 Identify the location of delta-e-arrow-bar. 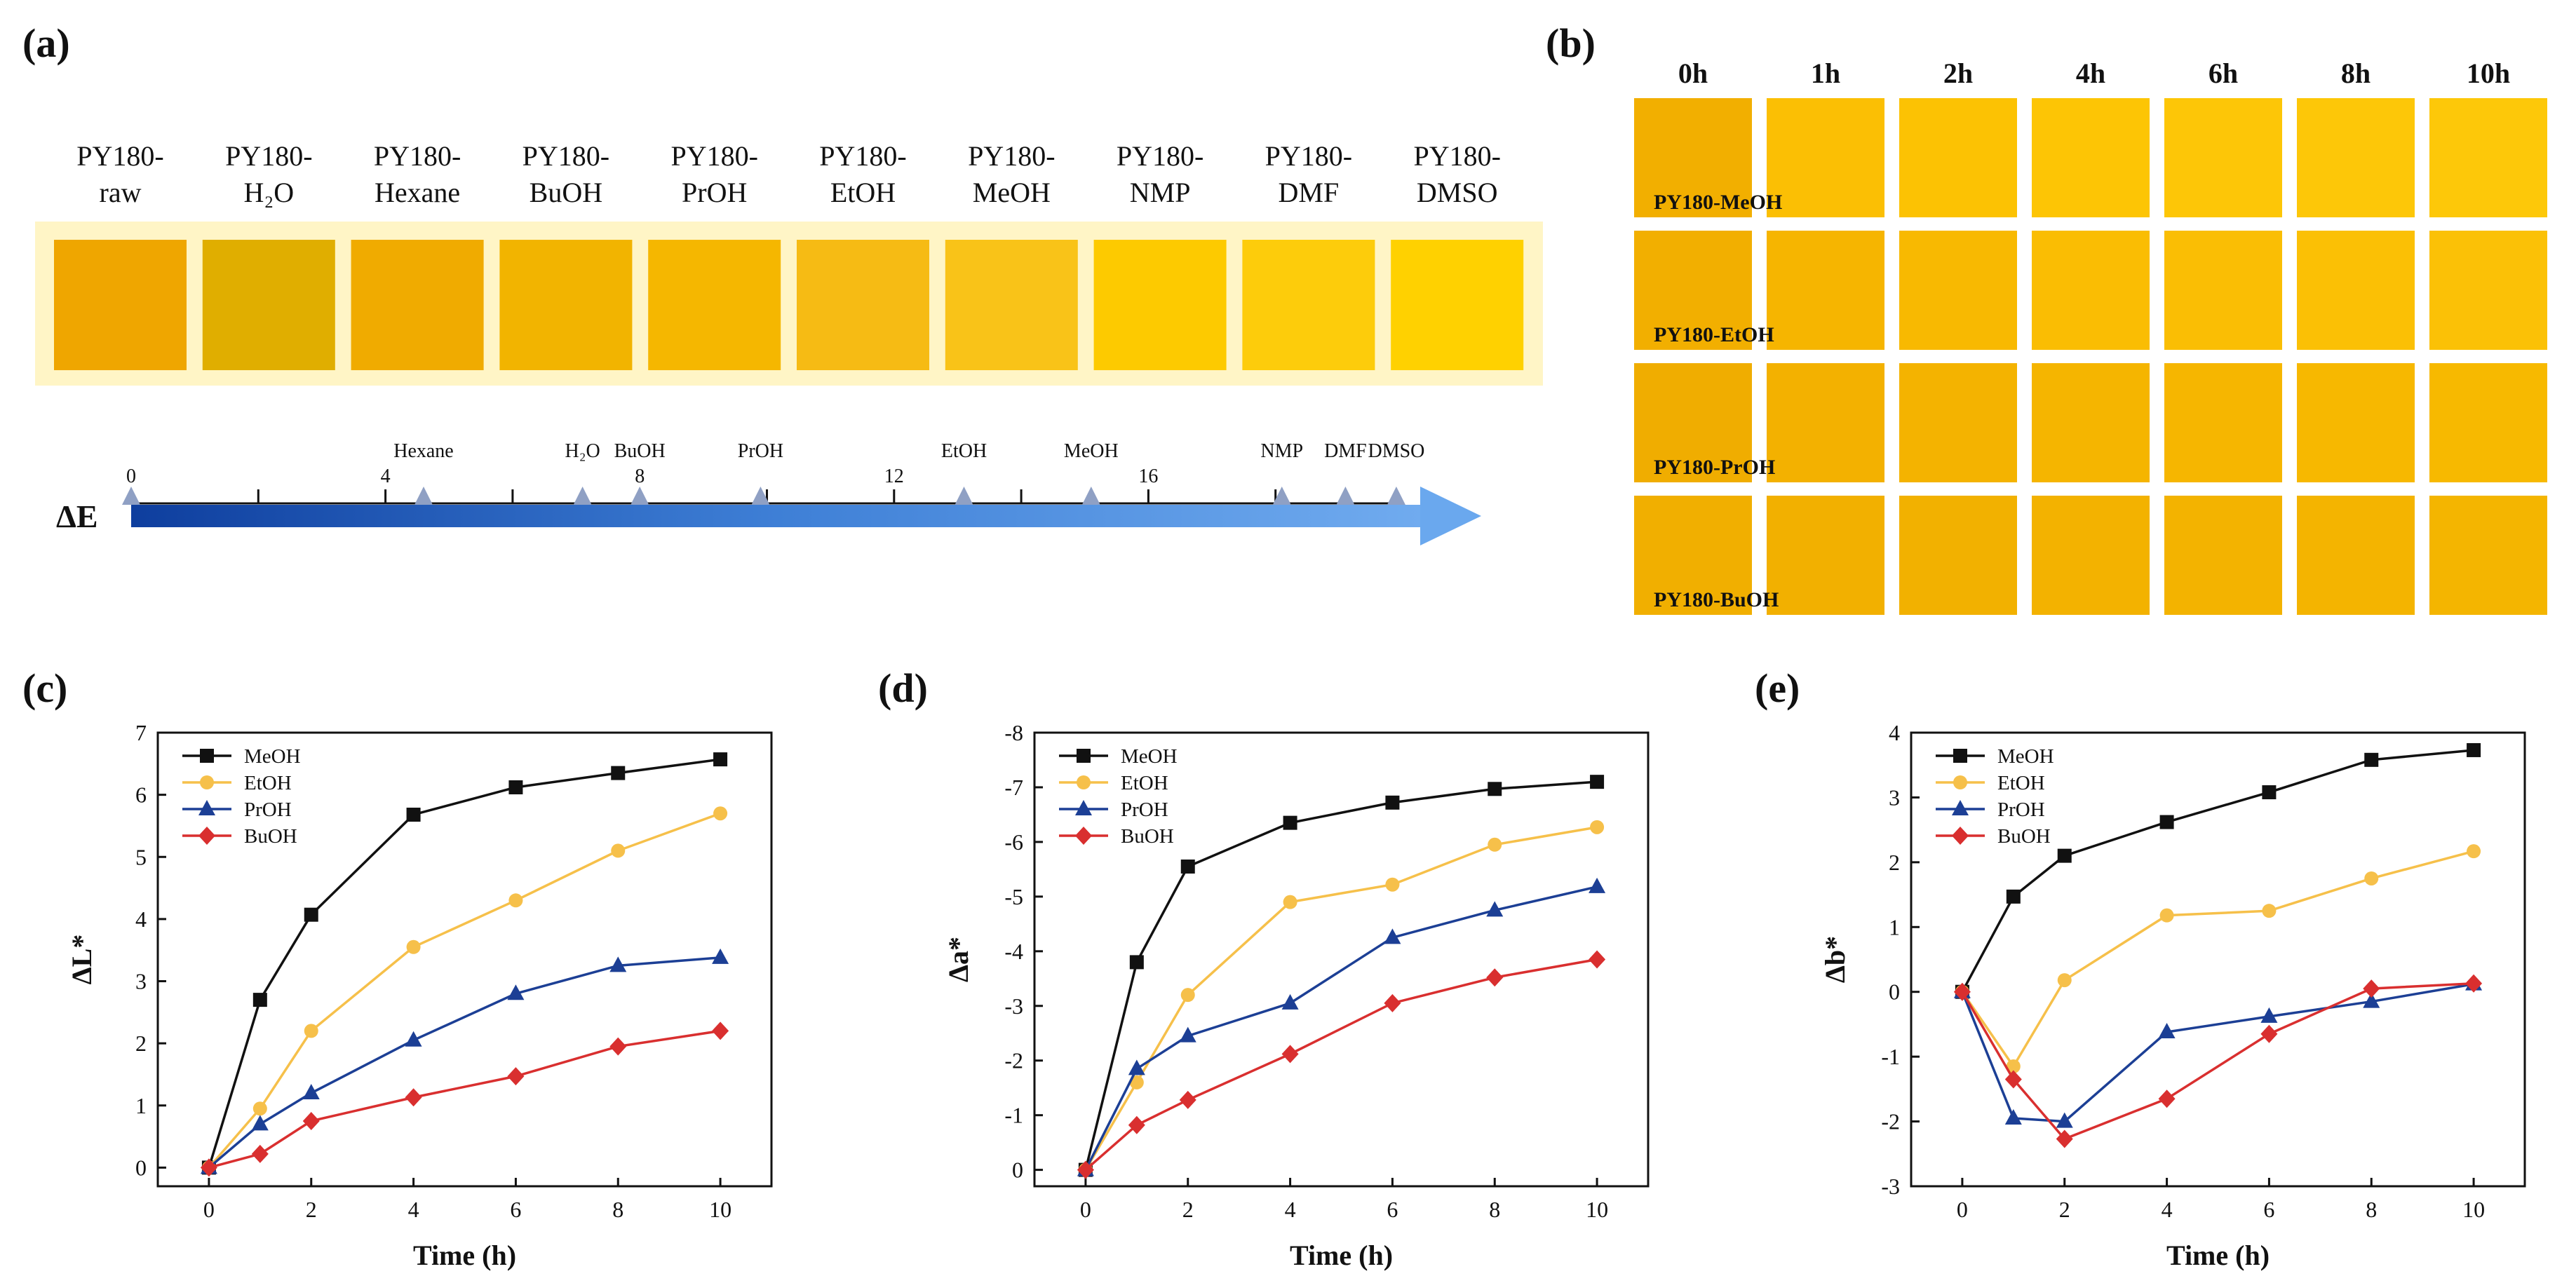
(776, 516).